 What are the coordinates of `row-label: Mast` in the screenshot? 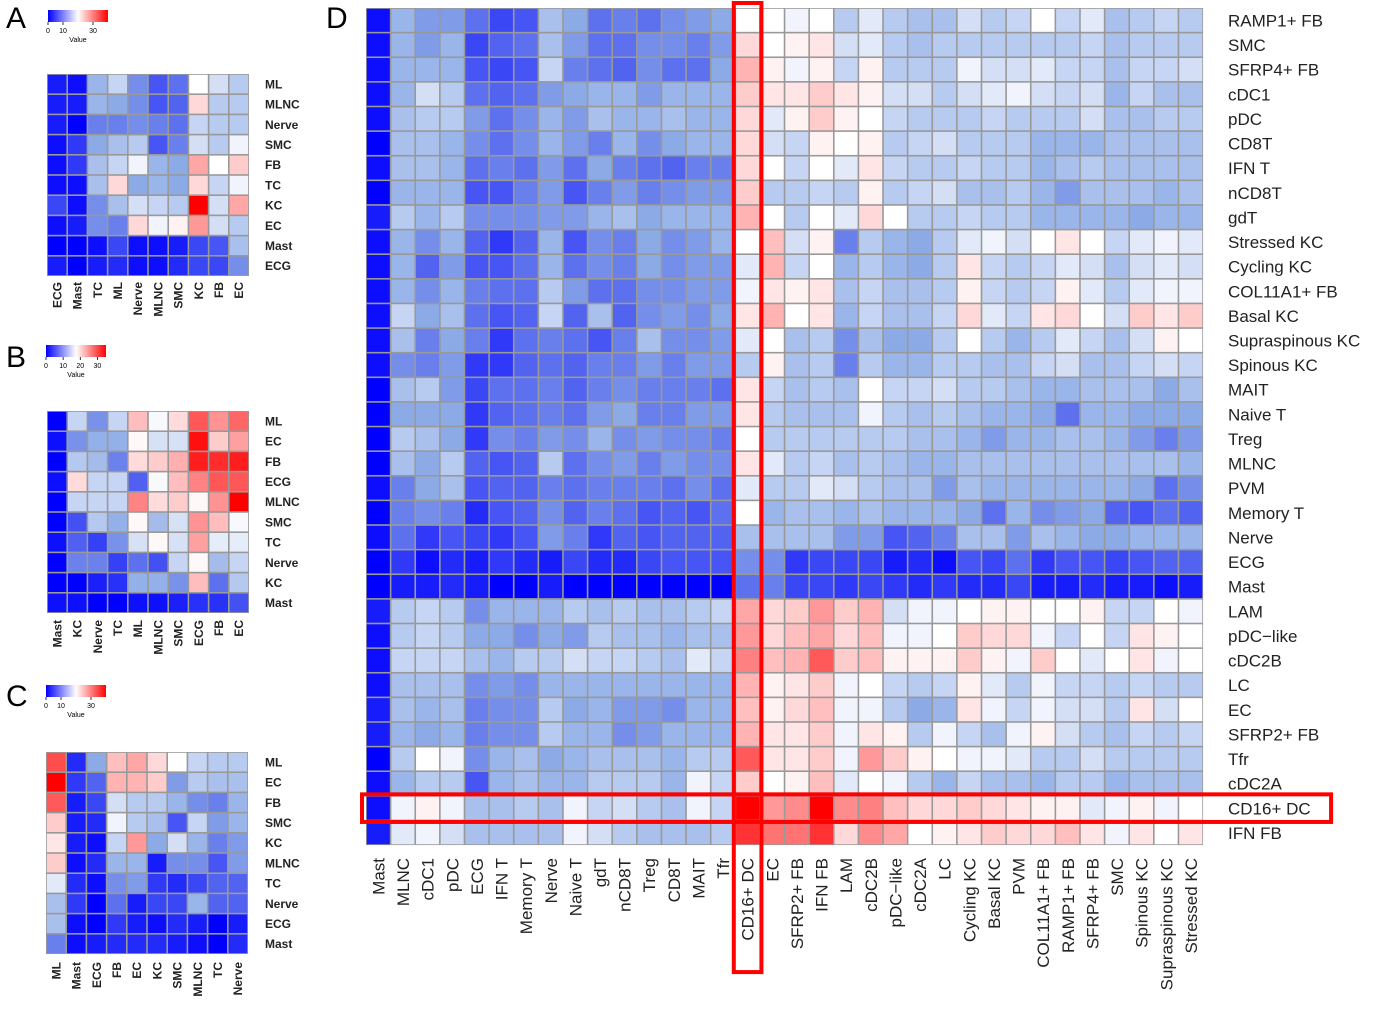 It's located at (1246, 587).